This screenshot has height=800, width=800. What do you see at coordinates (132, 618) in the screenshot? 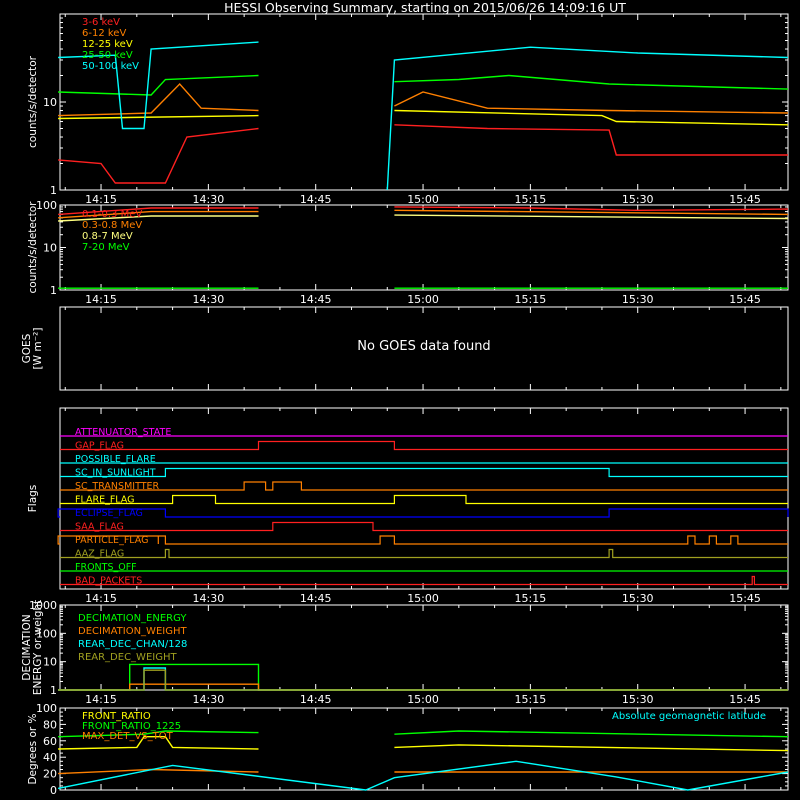
I see `legend-decimation-energy: DECIMATION_ENERGY` at bounding box center [132, 618].